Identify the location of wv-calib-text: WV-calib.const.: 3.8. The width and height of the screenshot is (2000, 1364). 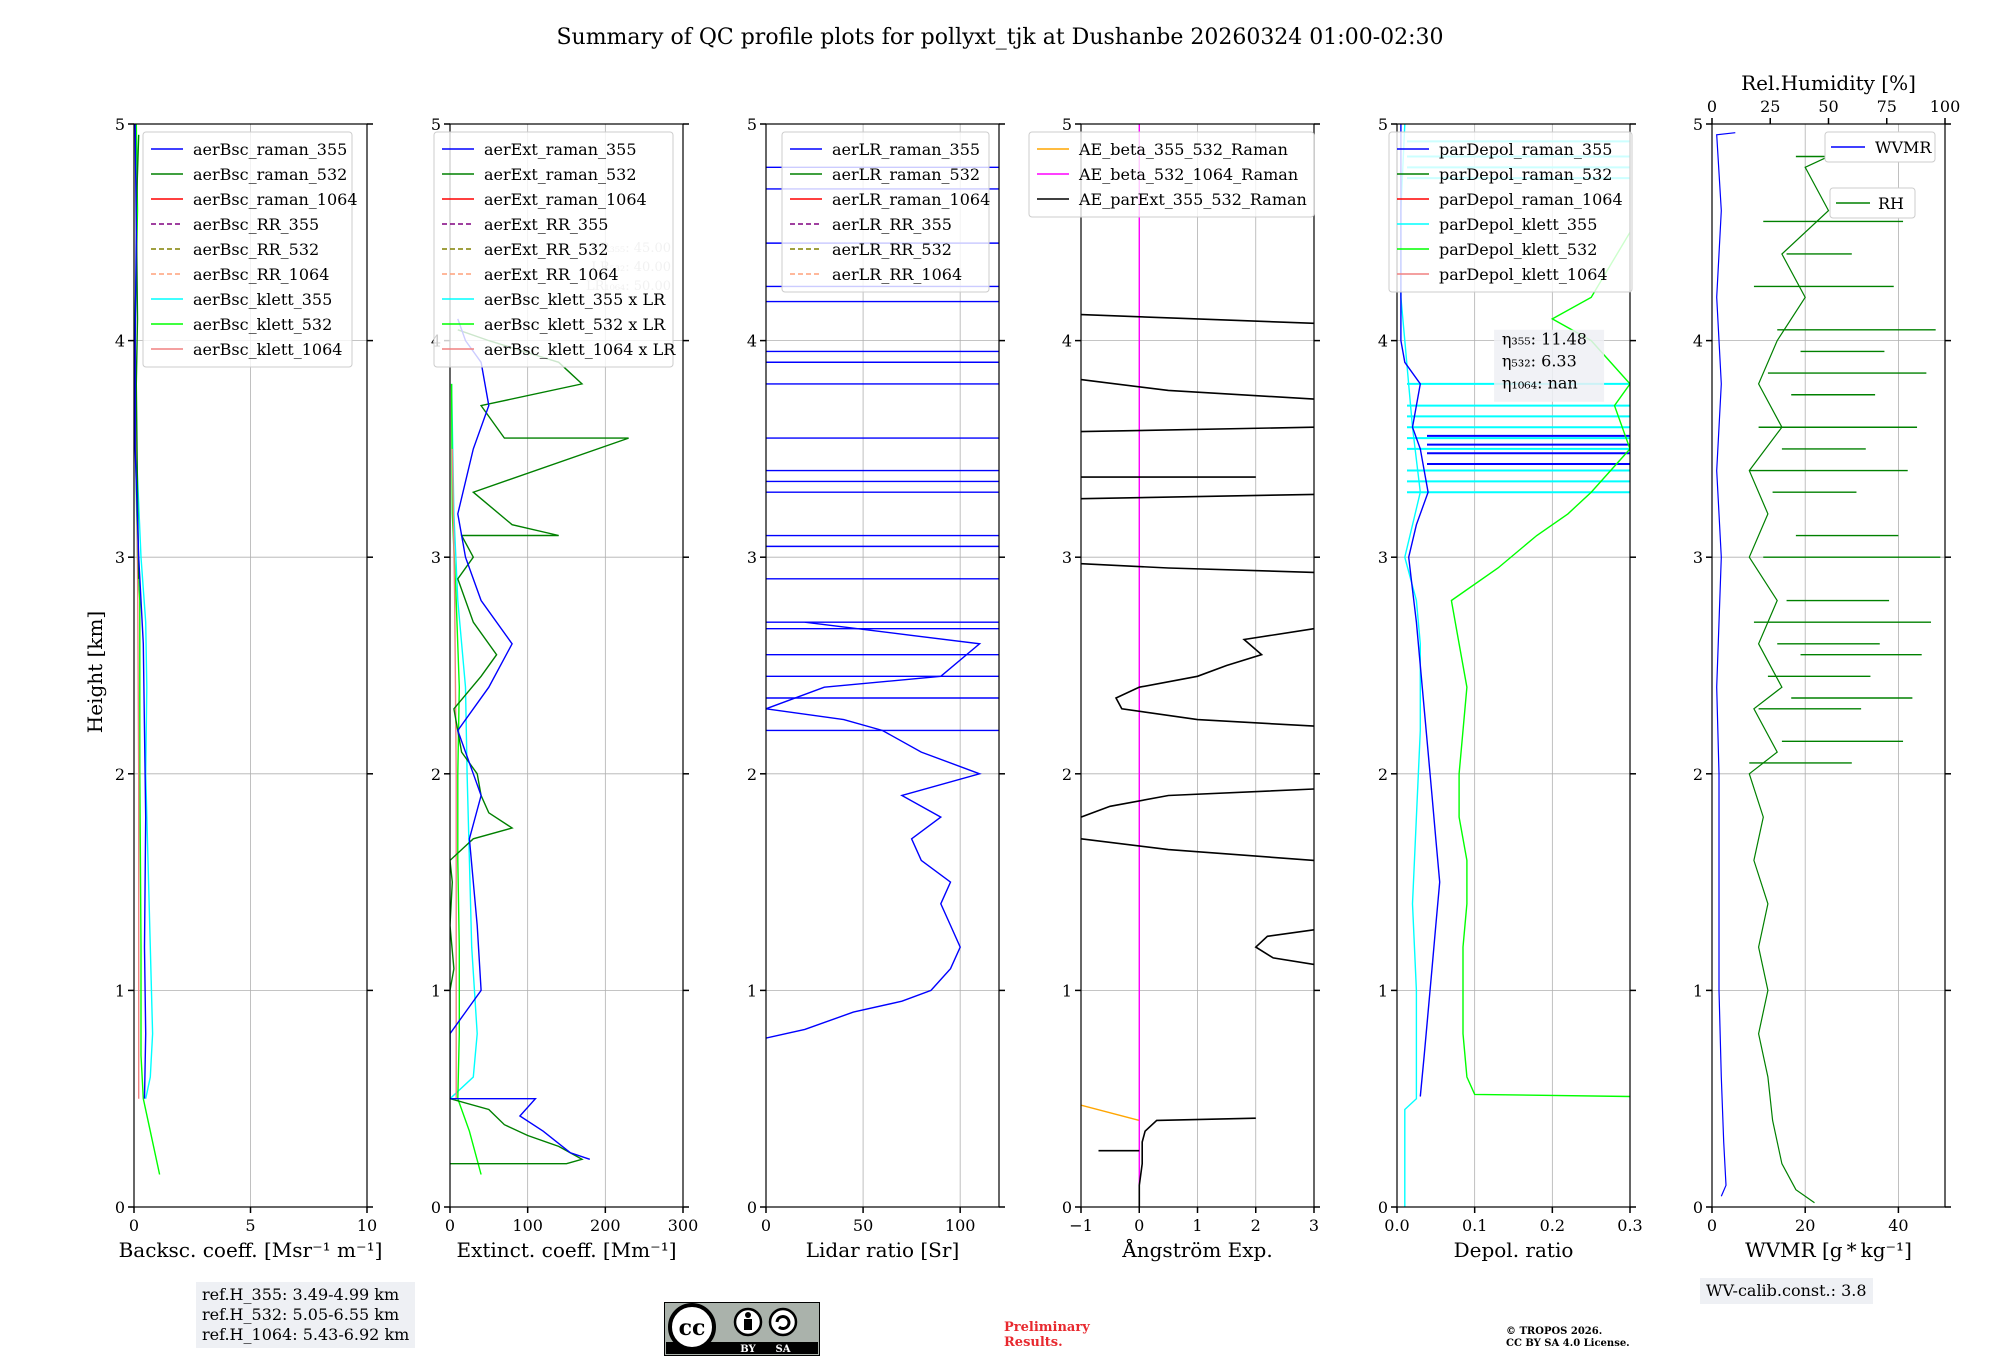
(1786, 1290).